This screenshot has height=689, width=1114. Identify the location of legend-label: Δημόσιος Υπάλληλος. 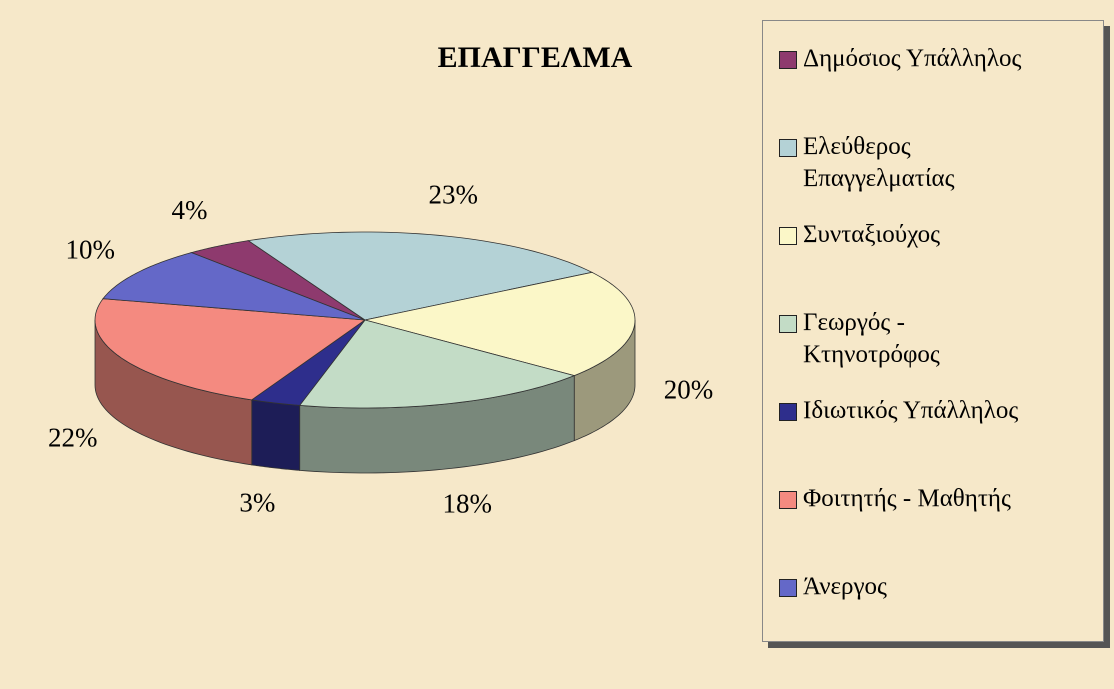
(912, 58).